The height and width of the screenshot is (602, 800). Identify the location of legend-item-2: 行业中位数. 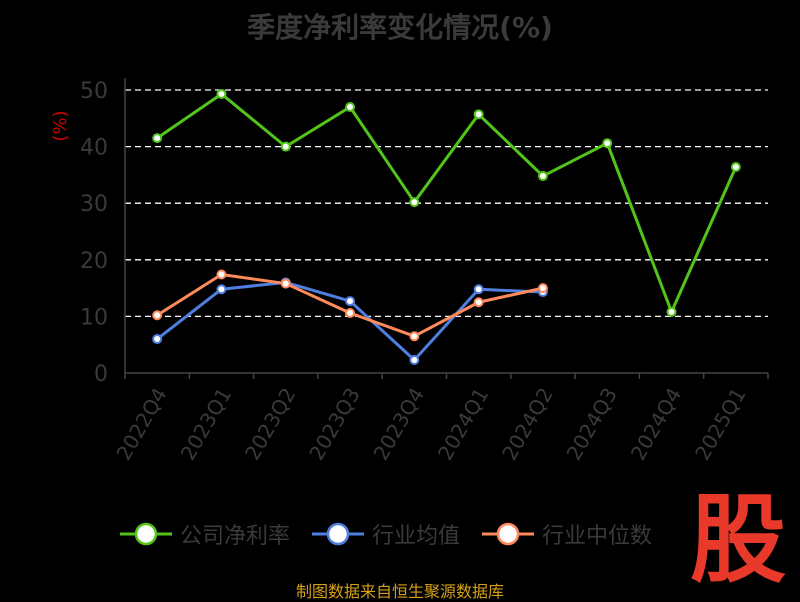
(567, 534).